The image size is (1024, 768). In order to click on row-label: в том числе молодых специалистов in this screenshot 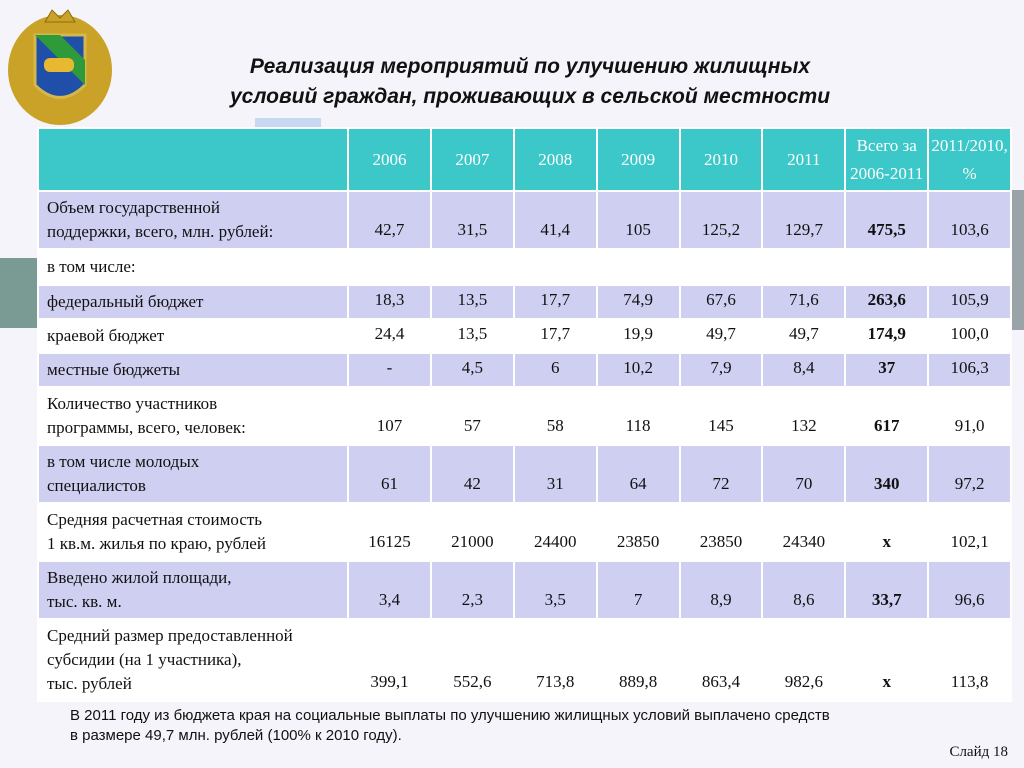, I will do `click(193, 474)`.